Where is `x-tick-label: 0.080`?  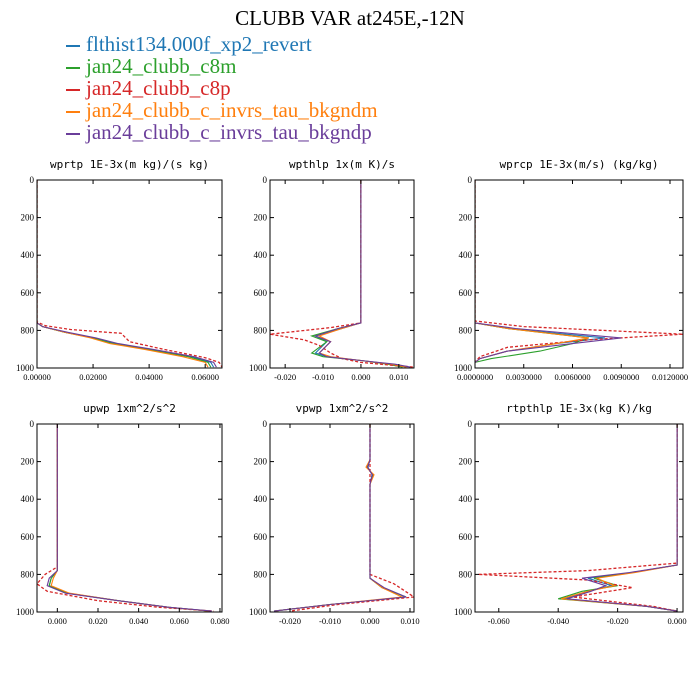
x-tick-label: 0.080 is located at coordinates (219, 621).